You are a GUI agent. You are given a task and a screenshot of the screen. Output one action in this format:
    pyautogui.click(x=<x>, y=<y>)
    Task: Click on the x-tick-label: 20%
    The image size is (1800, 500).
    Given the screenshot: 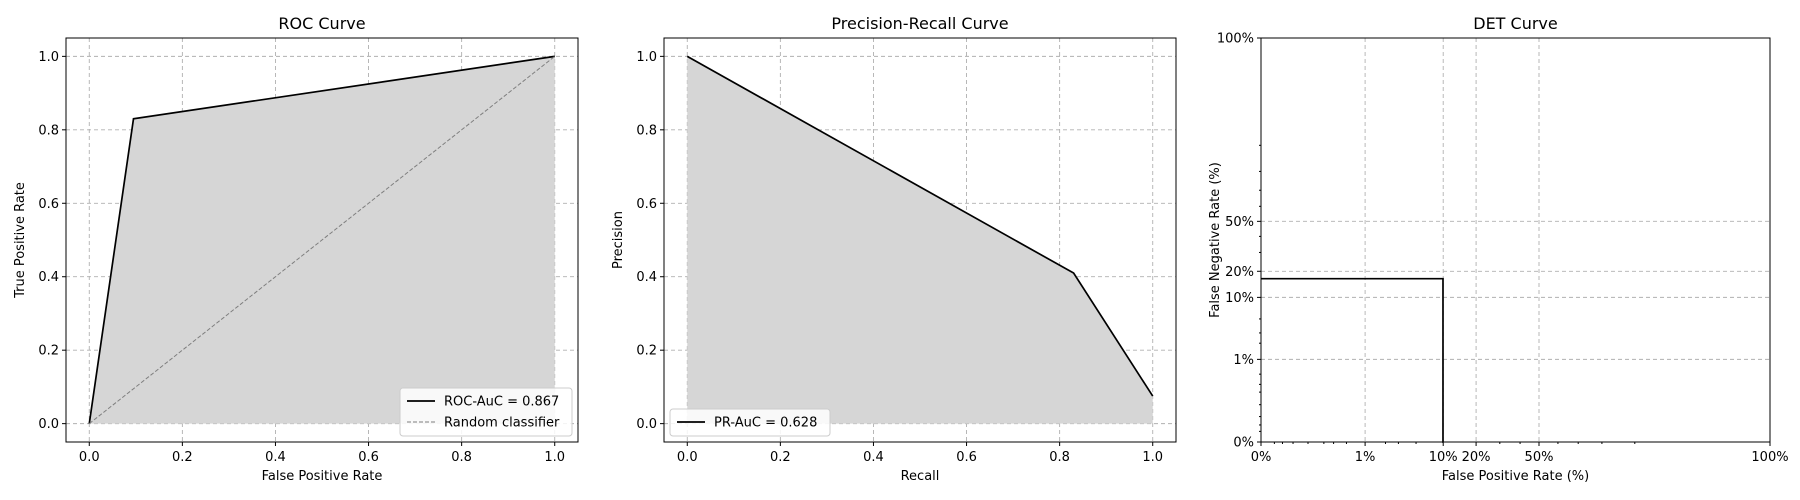 What is the action you would take?
    pyautogui.click(x=1476, y=457)
    